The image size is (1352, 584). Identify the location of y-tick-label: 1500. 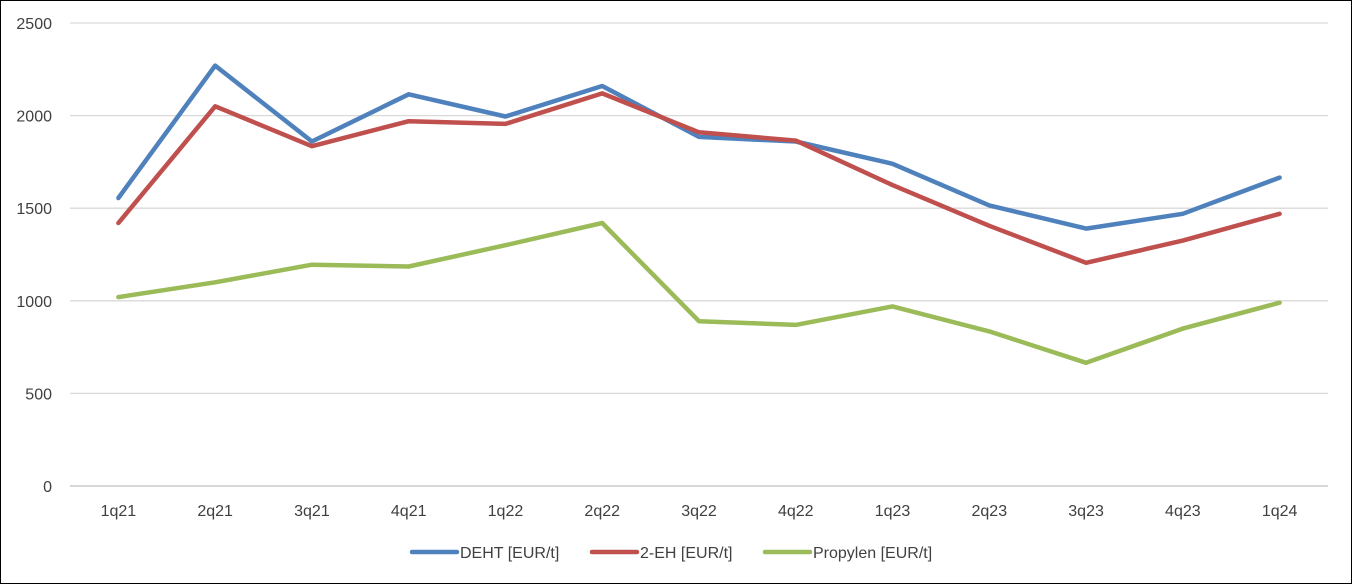
(34, 209).